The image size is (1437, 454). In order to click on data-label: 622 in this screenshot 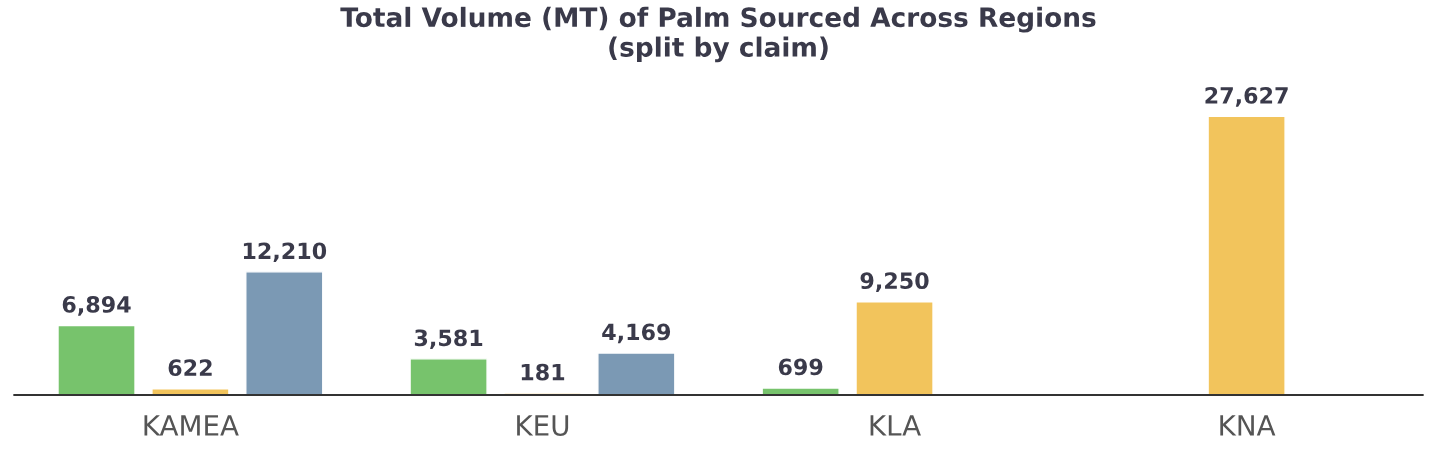, I will do `click(190, 368)`.